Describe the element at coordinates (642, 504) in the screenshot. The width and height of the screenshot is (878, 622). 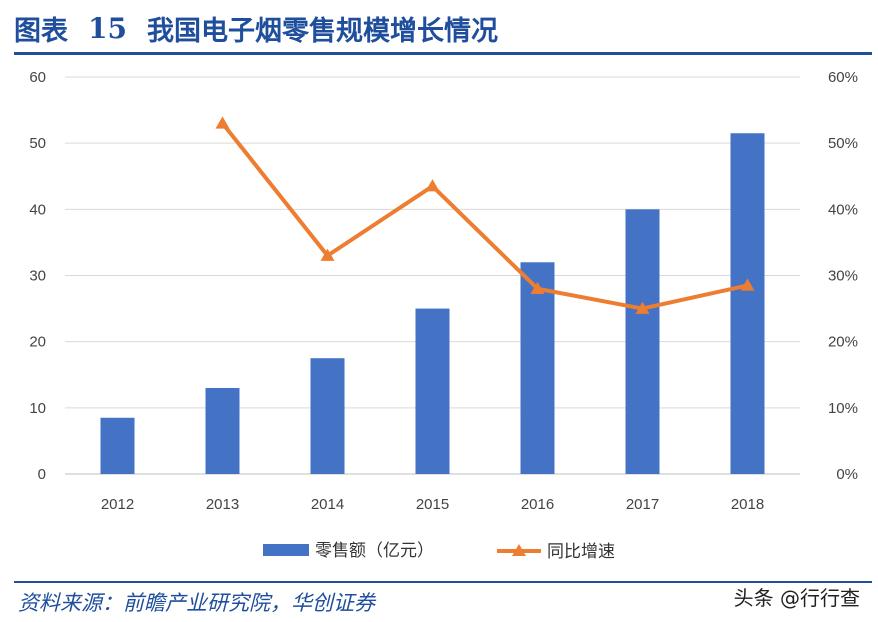
I see `x-tick-label: 2017` at that location.